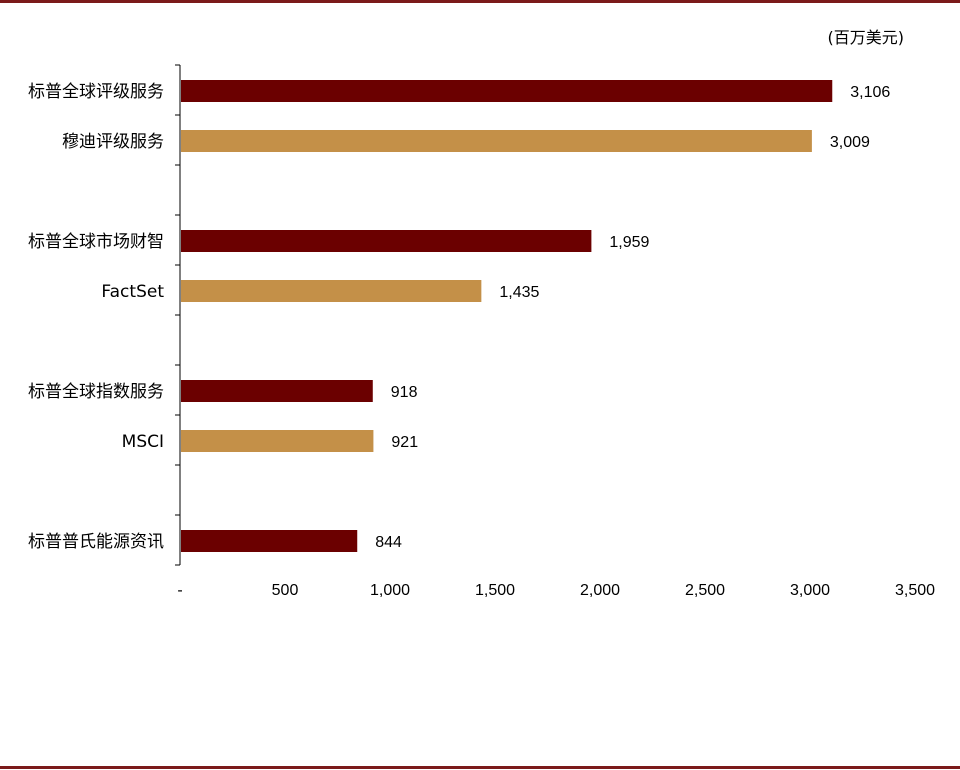 This screenshot has width=960, height=770. What do you see at coordinates (600, 590) in the screenshot?
I see `x-tick-label: 2,000` at bounding box center [600, 590].